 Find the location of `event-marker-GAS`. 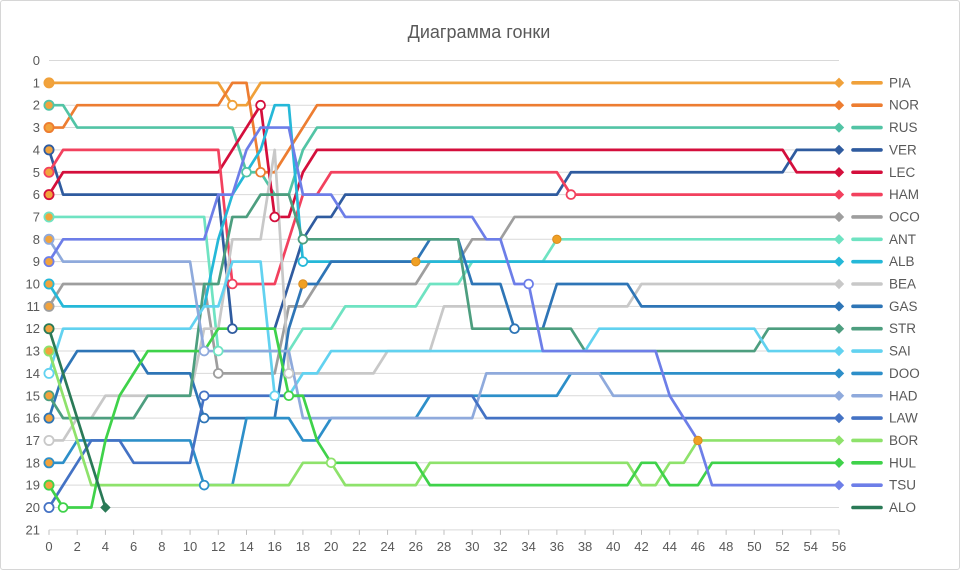

event-marker-GAS is located at coordinates (303, 284).